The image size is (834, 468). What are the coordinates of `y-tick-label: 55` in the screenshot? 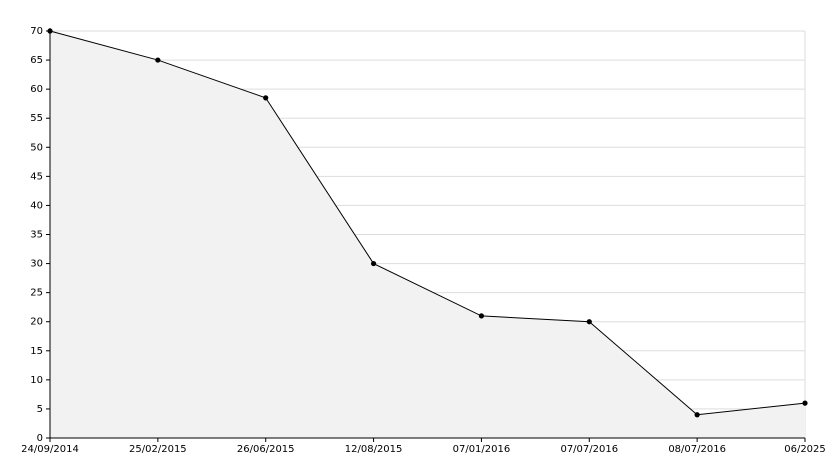 It's located at (36, 118).